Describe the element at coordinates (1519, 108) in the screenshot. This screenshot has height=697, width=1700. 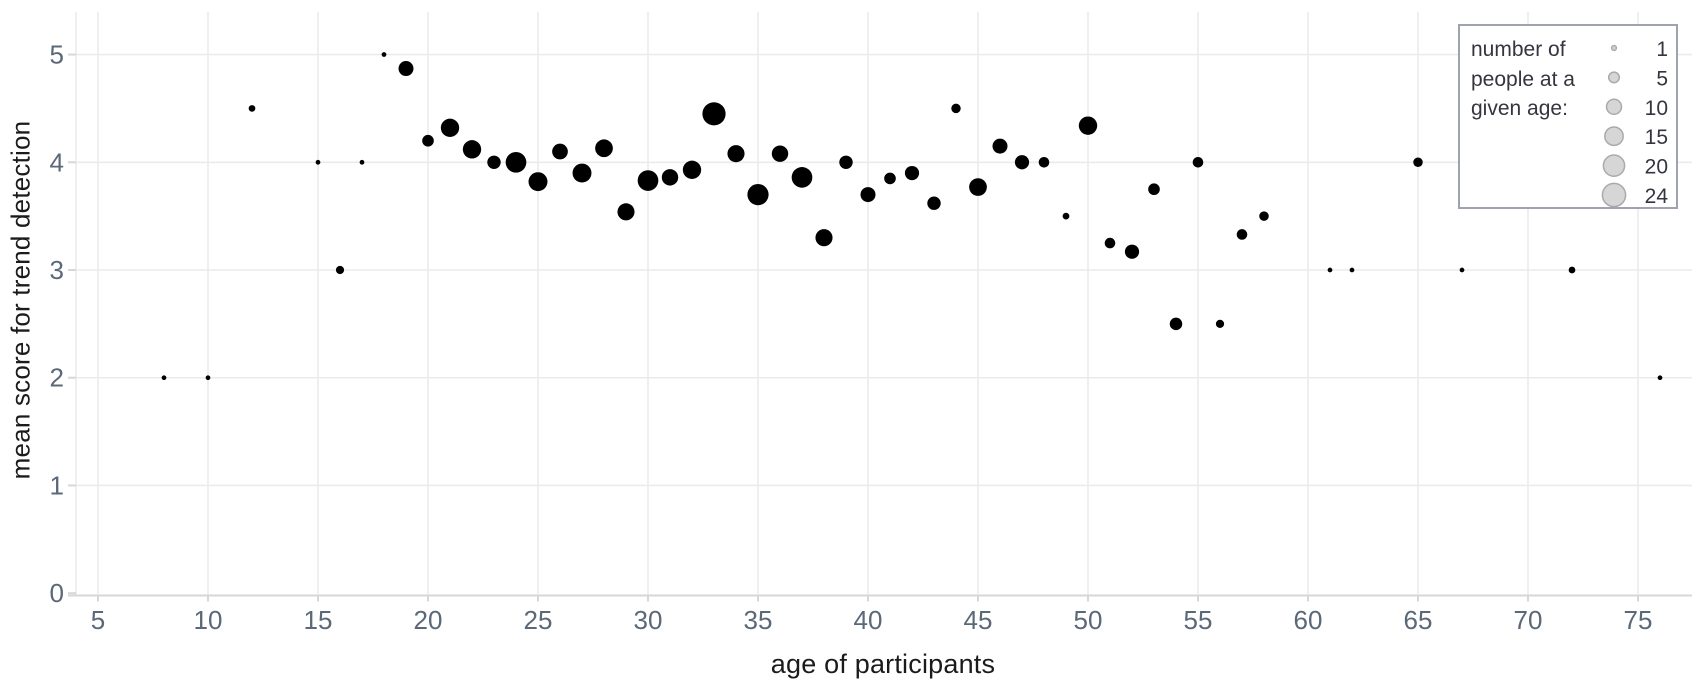
I see `legend-title-line-3: given age:` at that location.